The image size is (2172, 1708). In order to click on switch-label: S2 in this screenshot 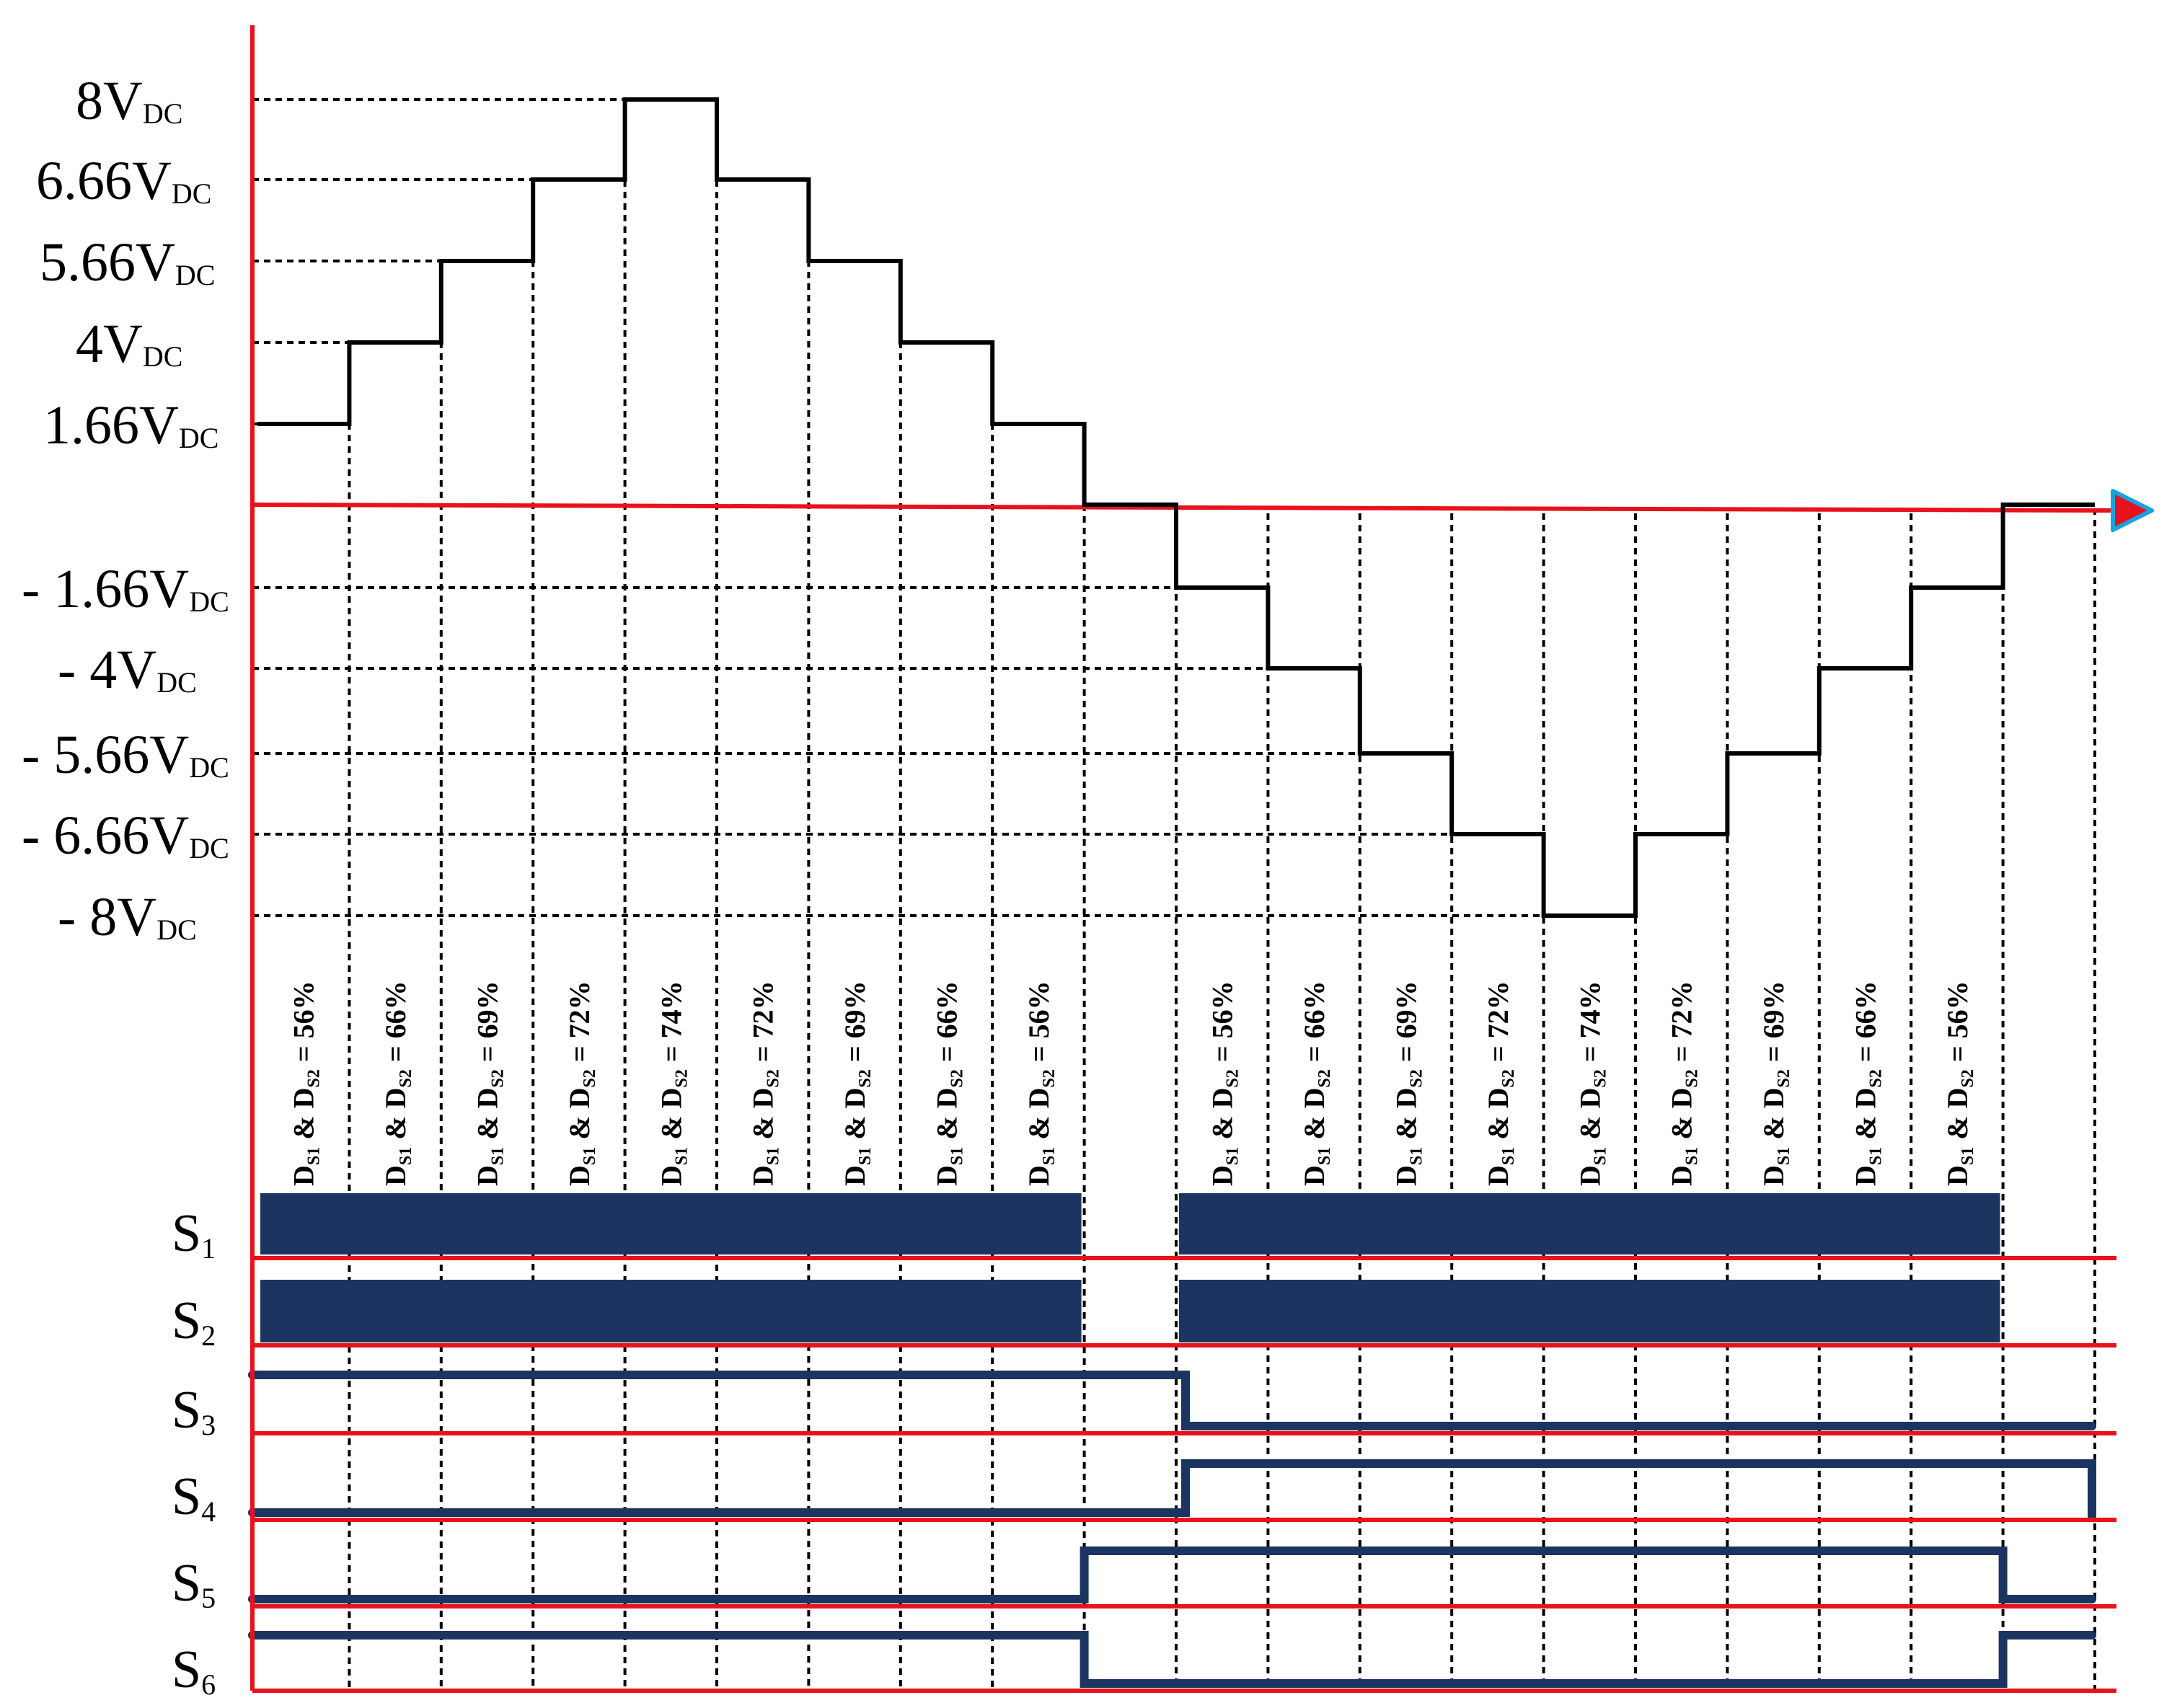, I will do `click(194, 1321)`.